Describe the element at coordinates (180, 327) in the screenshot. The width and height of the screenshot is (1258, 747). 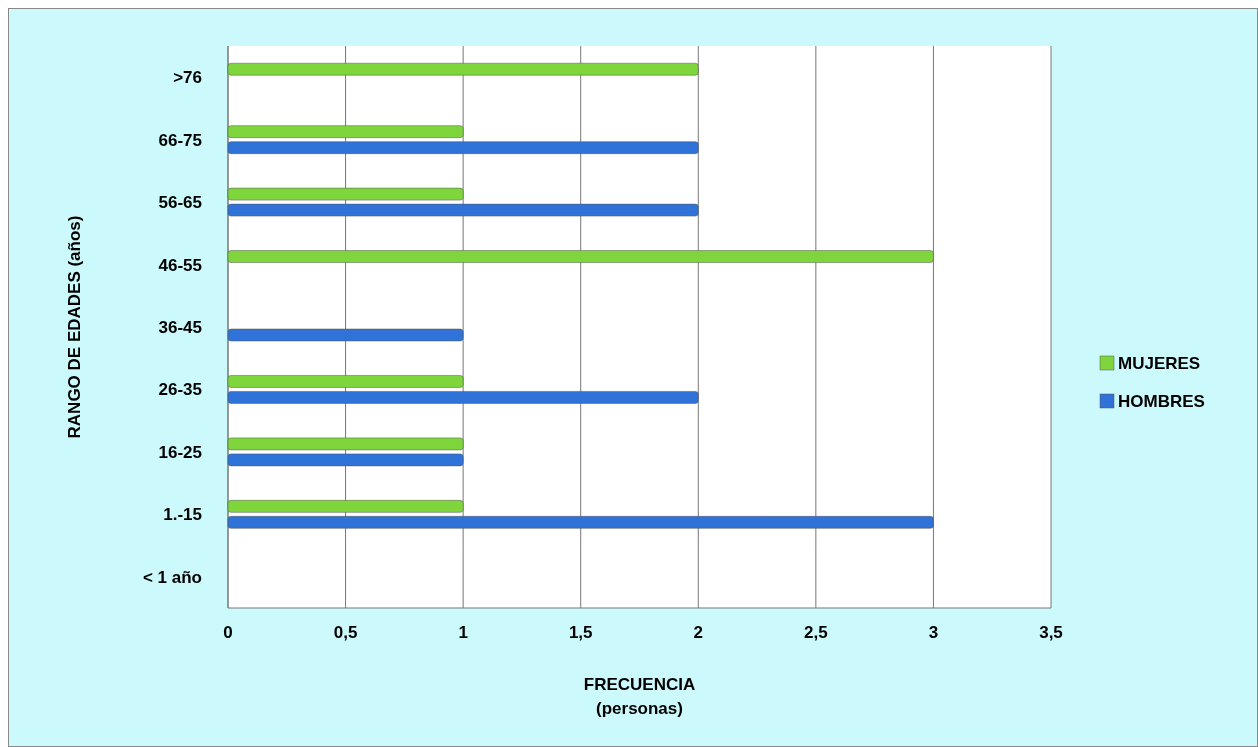
I see `y-tick-label: 36-45` at that location.